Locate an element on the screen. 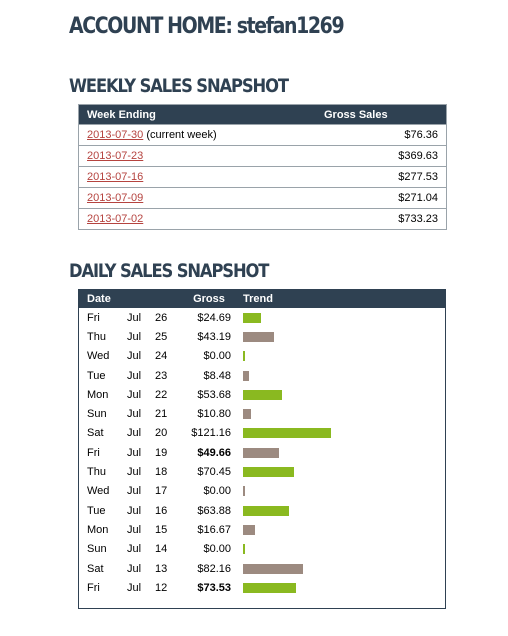  weekly-row: 2013-07-23 $369.63 is located at coordinates (262, 156).